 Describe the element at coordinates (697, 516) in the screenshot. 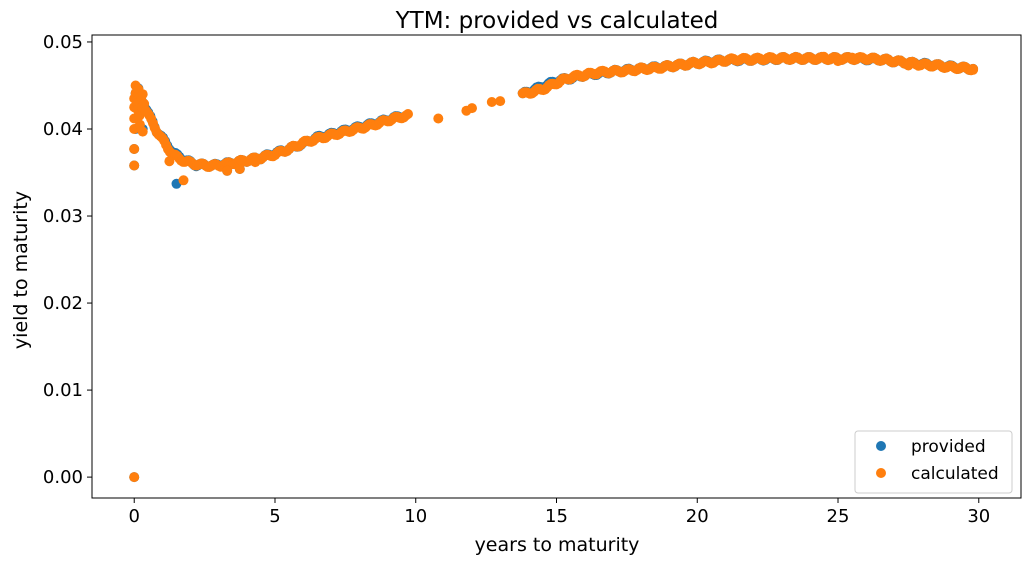

I see `x-tick-label: 20` at that location.